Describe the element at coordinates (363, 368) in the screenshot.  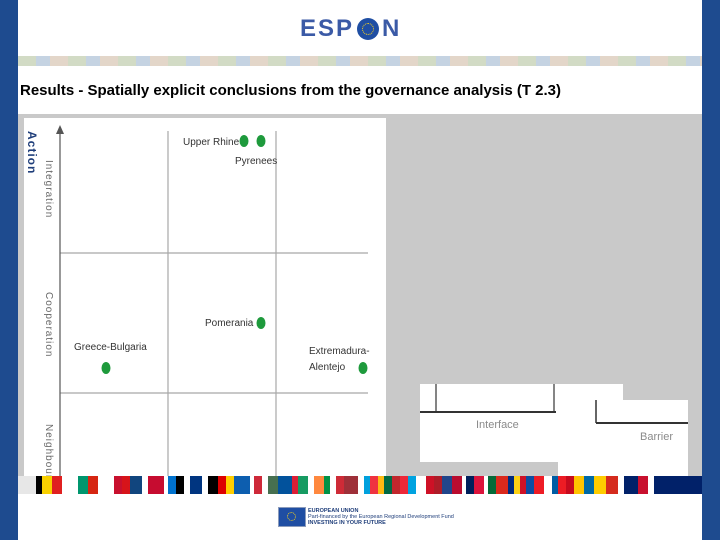
I see `case-dot-extremadura-alentejo` at that location.